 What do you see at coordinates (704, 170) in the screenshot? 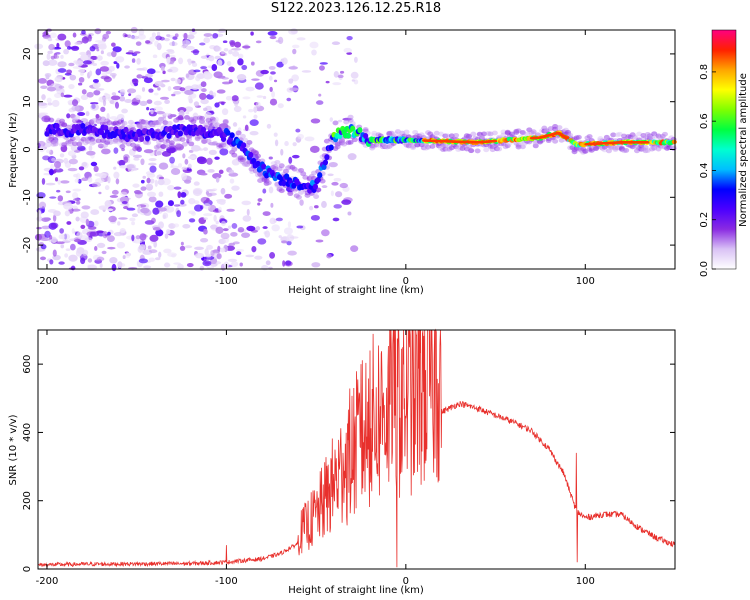
I see `colorbar-tick-label: 0.4` at bounding box center [704, 170].